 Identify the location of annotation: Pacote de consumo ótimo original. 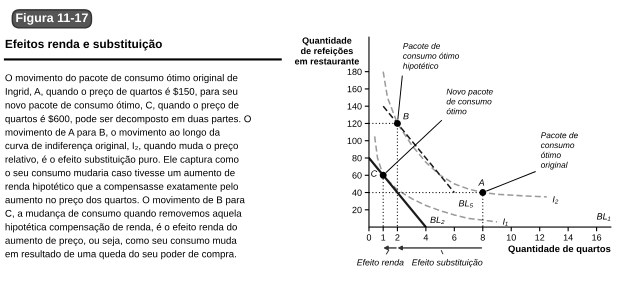
(559, 151).